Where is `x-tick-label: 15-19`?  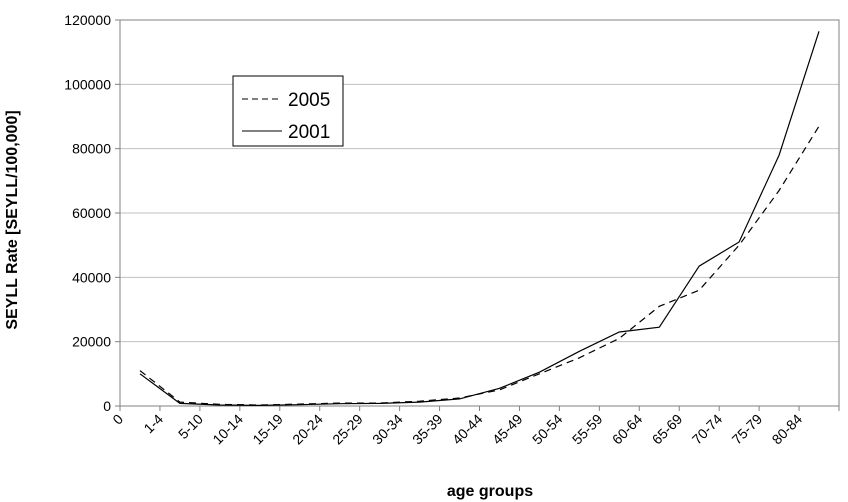 x-tick-label: 15-19 is located at coordinates (267, 429).